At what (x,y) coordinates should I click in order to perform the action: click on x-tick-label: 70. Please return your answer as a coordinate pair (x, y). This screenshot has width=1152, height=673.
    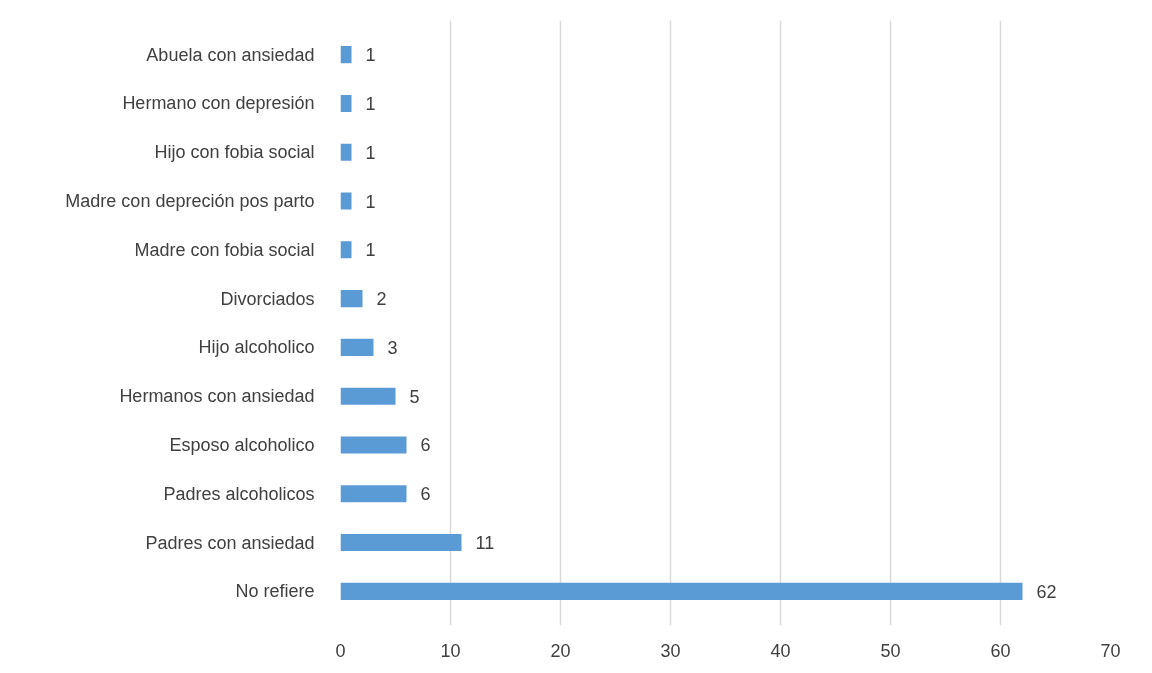
    Looking at the image, I should click on (1110, 650).